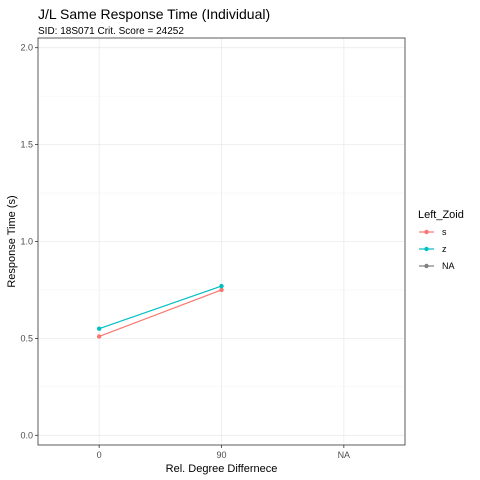 Image resolution: width=480 pixels, height=480 pixels. I want to click on legend-title: Left_Zoid, so click(441, 215).